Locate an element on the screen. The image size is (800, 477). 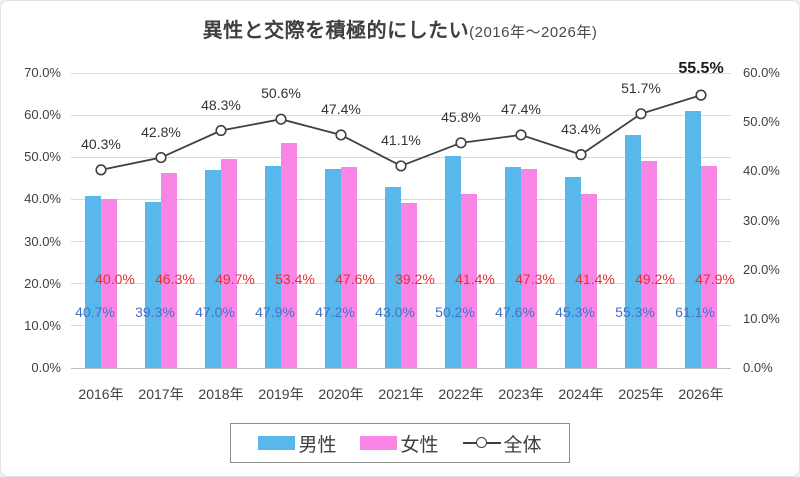
data-label-male: 39.3% is located at coordinates (155, 312).